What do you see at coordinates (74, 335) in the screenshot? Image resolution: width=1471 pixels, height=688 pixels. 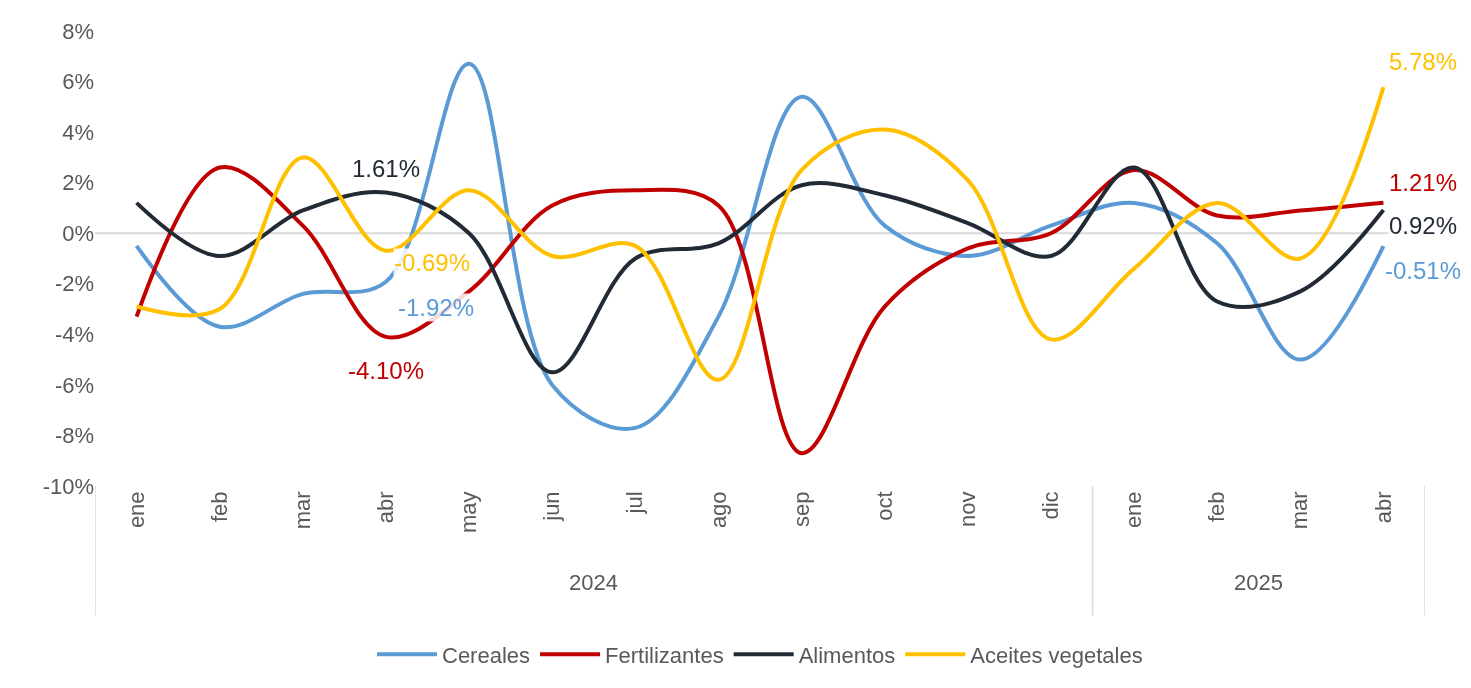 I see `y-tick-label: -4%` at bounding box center [74, 335].